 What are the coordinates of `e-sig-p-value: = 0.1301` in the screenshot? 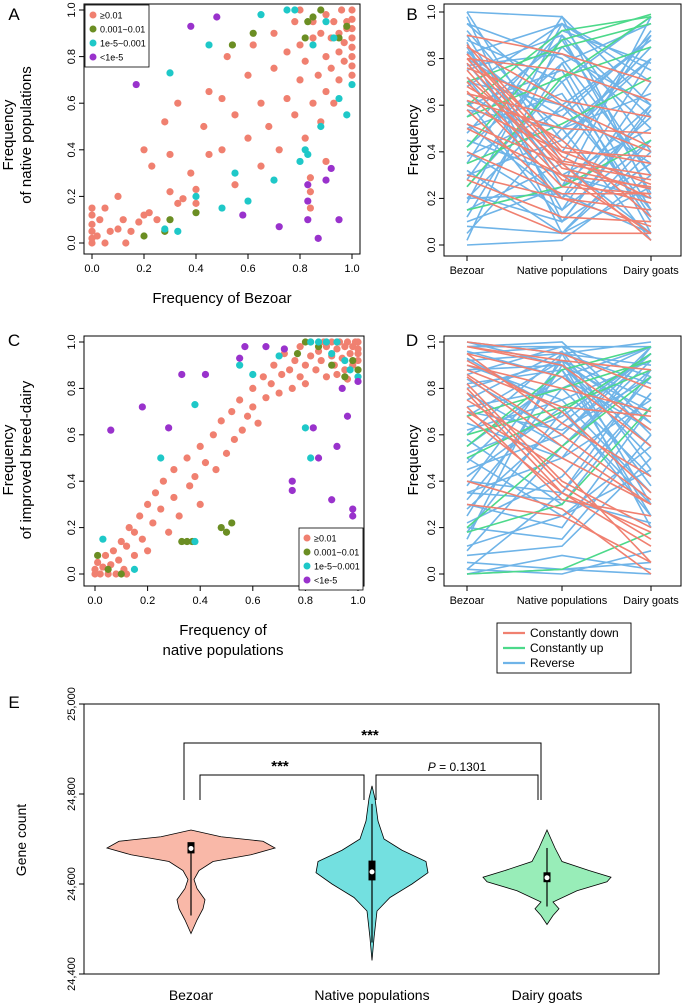 It's located at (461, 767).